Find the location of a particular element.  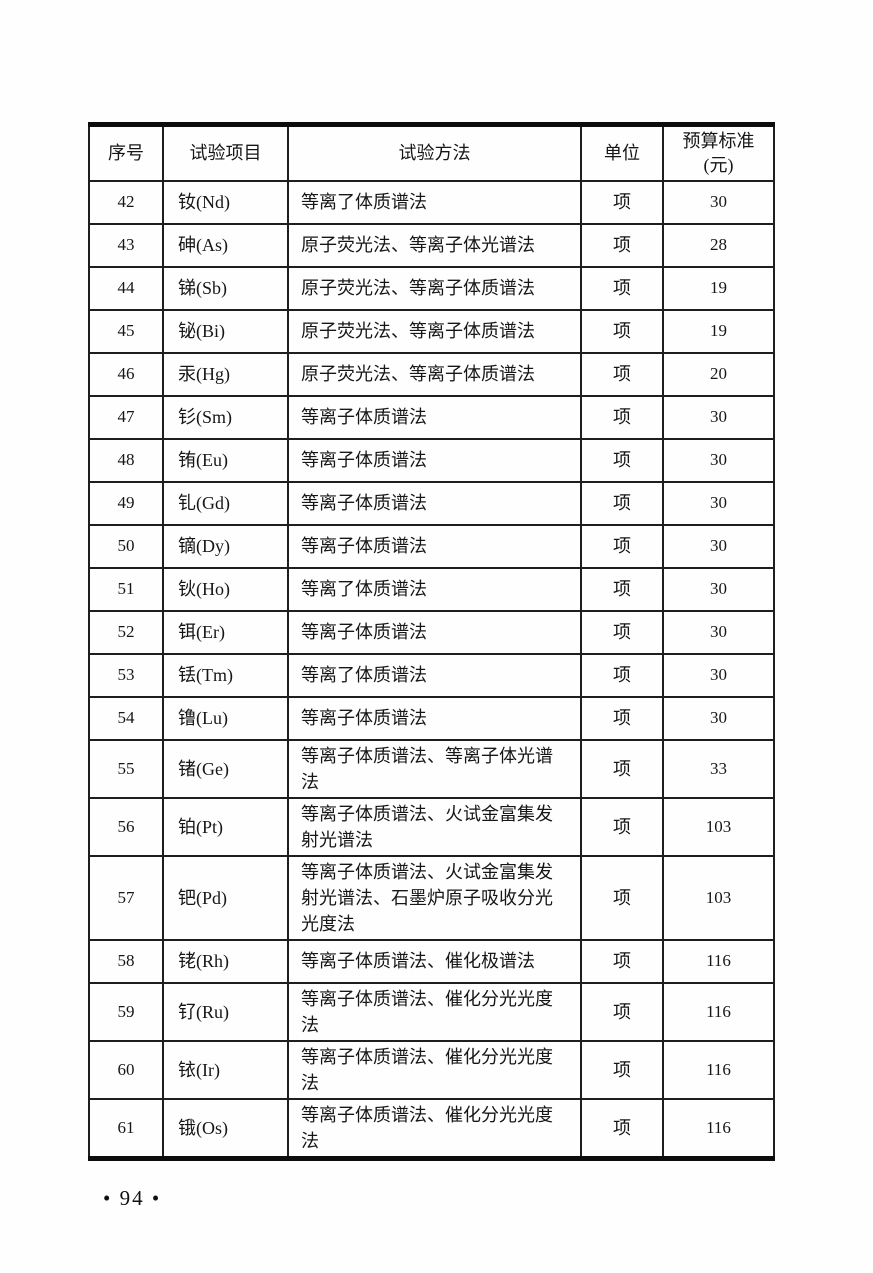

table-row: 46 汞(Hg) 原子荧光法、等离子体质谱法 项 20 is located at coordinates (431, 374).